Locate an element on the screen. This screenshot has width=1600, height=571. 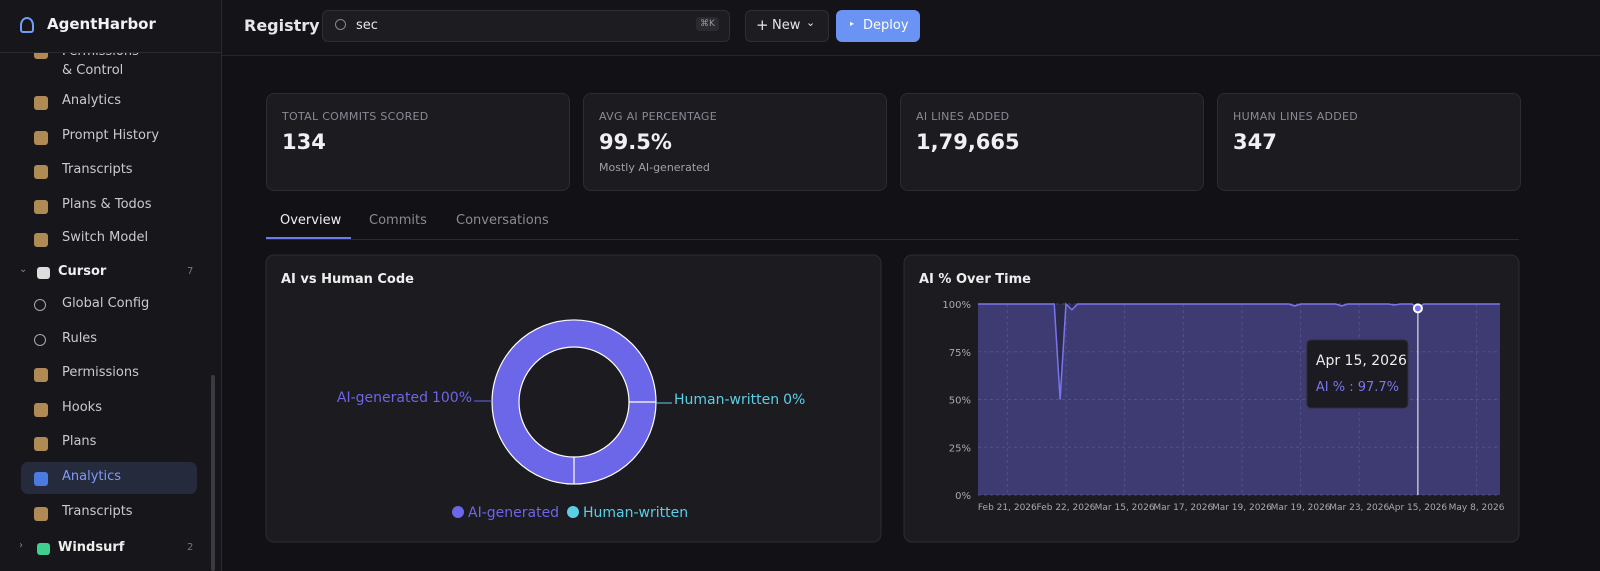
nav-label: Global Config is located at coordinates (106, 303).